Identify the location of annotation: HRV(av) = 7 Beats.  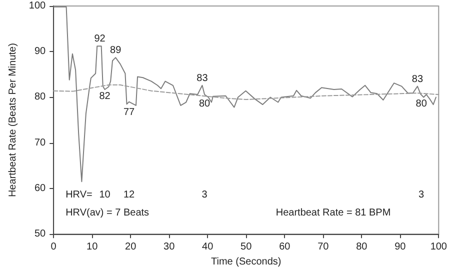
(108, 213).